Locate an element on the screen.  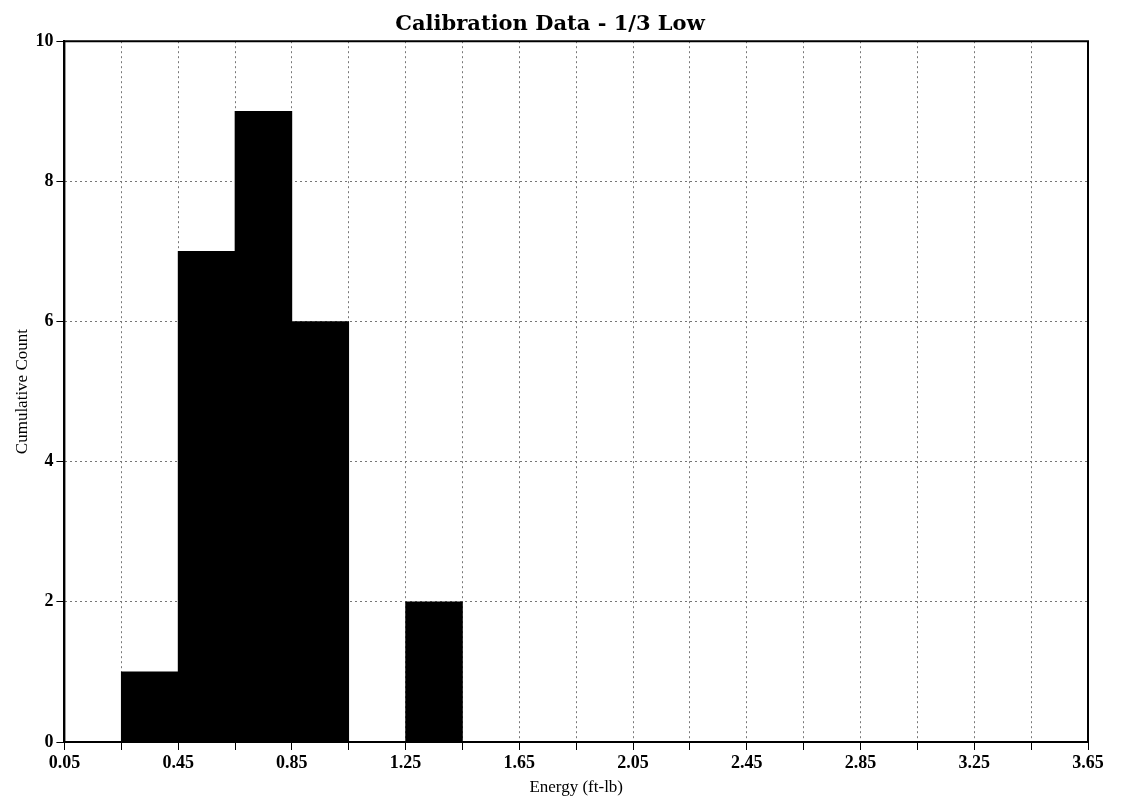
y-tick-label: 0 is located at coordinates (49, 740).